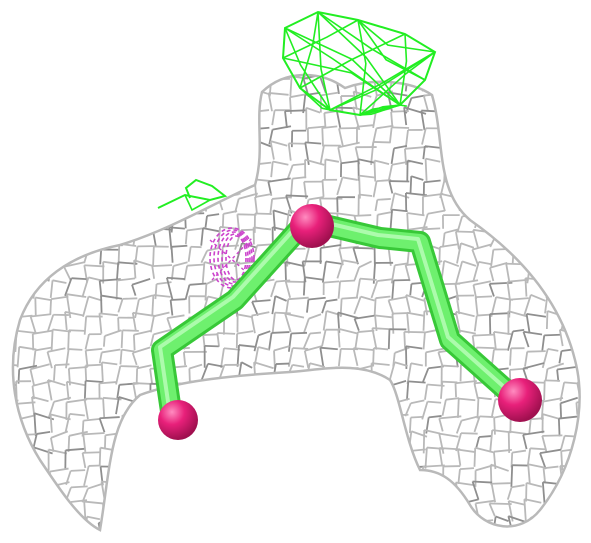 The height and width of the screenshot is (543, 591). I want to click on positive-density-top, so click(359, 63).